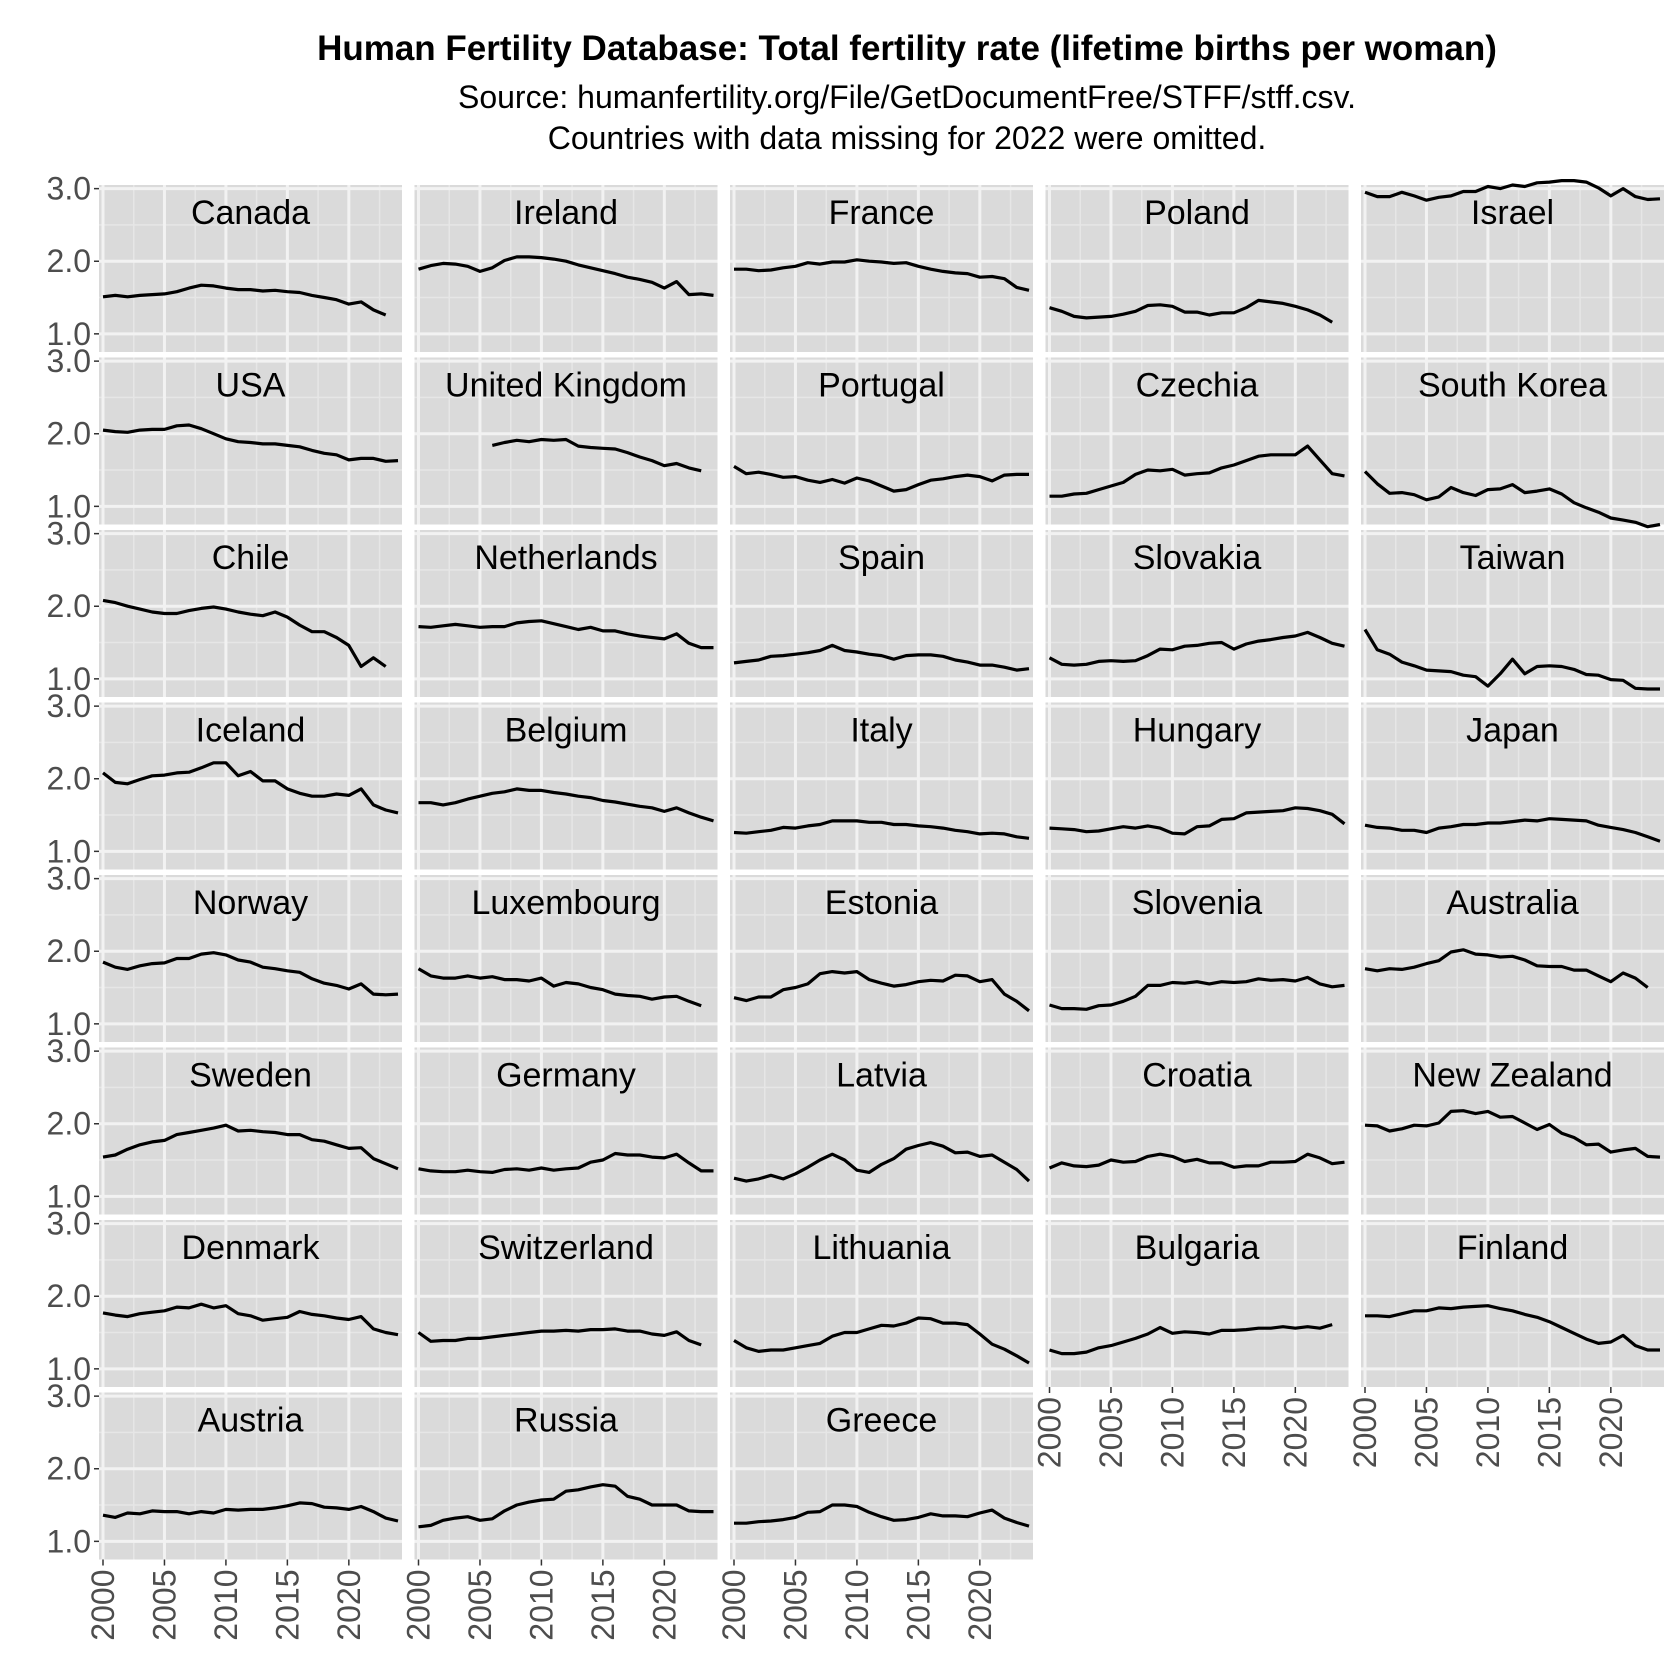 The image size is (1680, 1680). I want to click on panel-label: Estonia, so click(881, 903).